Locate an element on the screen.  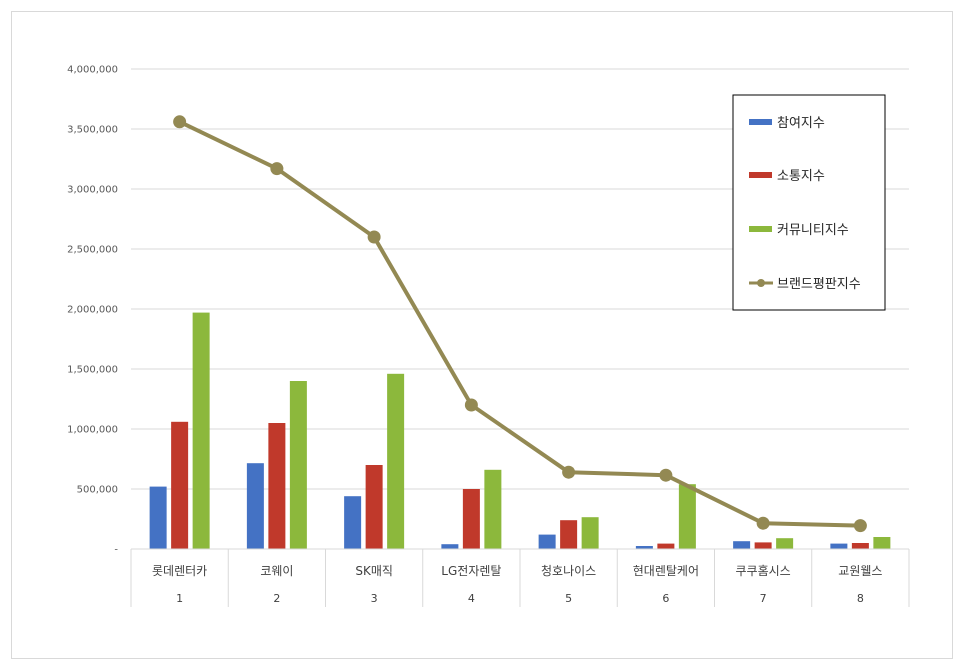
legend-label: 브랜드평판지수 is located at coordinates (819, 284).